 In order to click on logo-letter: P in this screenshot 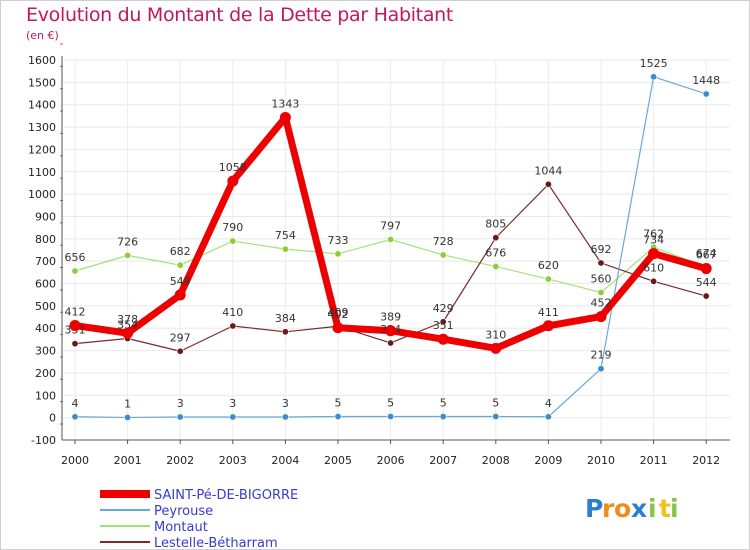, I will do `click(594, 508)`.